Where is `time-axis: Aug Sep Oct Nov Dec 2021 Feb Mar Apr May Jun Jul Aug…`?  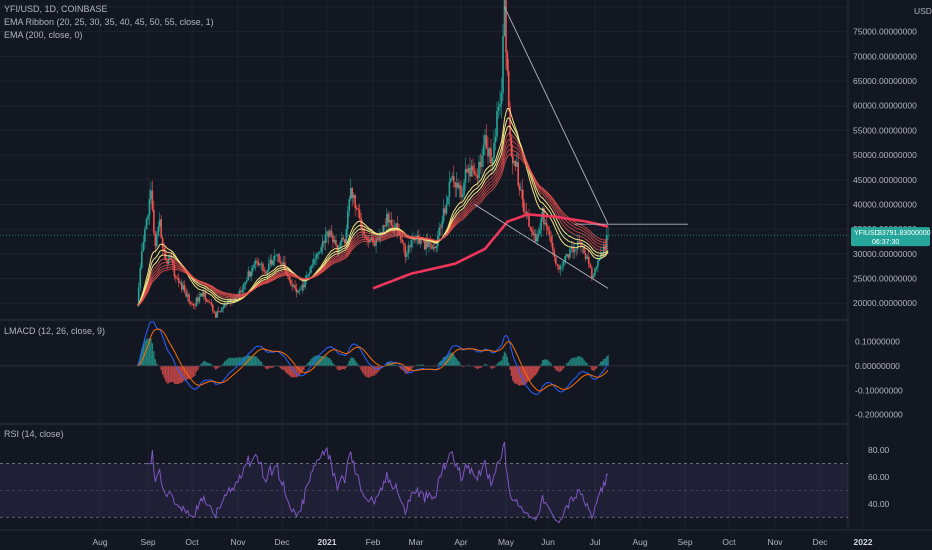
time-axis: Aug Sep Oct Nov Dec 2021 Feb Mar Apr May Jun Jul Aug… is located at coordinates (482, 542).